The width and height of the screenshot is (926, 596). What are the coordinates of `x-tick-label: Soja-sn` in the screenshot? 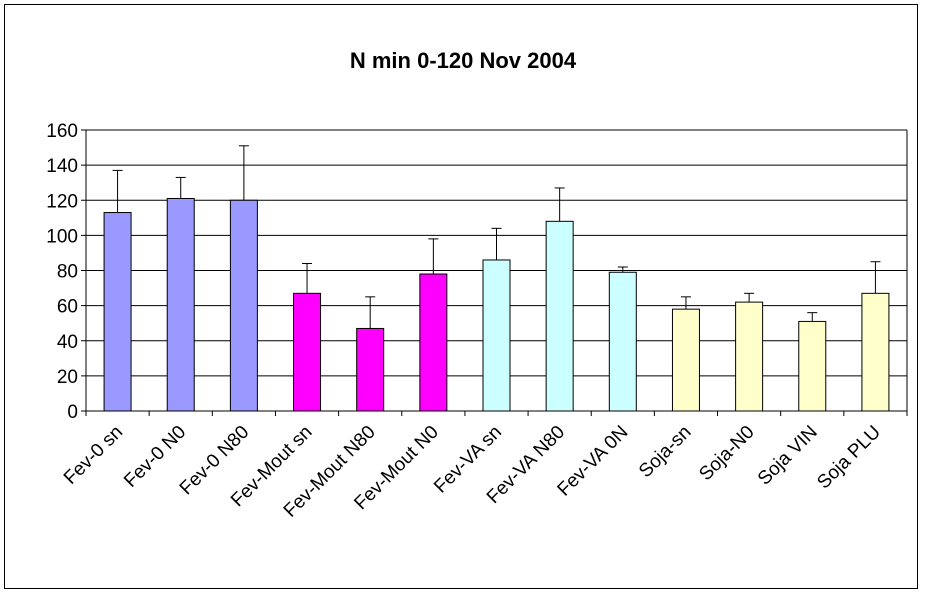 It's located at (665, 452).